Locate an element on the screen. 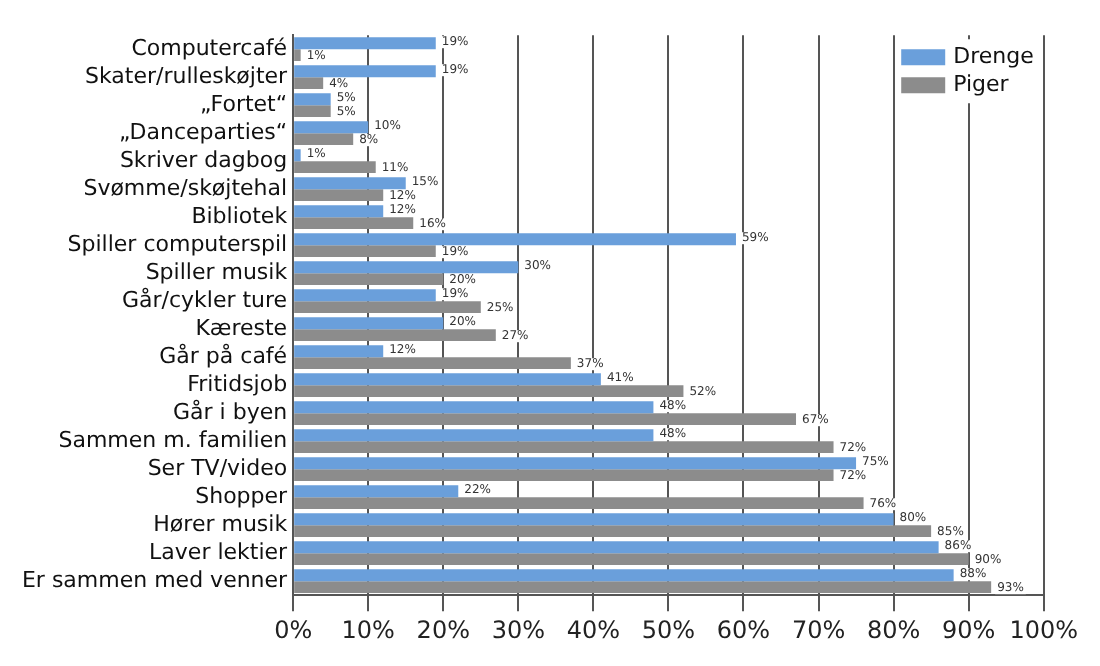 This screenshot has height=666, width=1100. y-tick-label: Ser TV/video is located at coordinates (217, 467).